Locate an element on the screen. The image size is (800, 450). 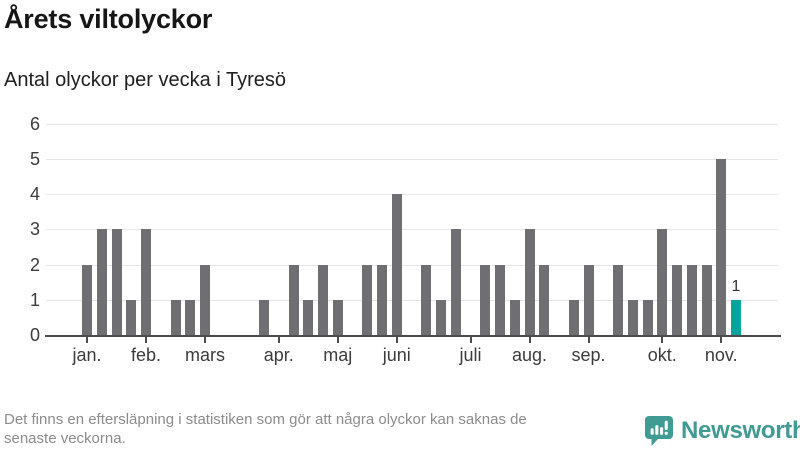
newsworthy-wordmark: Newsworthy is located at coordinates (740, 430).